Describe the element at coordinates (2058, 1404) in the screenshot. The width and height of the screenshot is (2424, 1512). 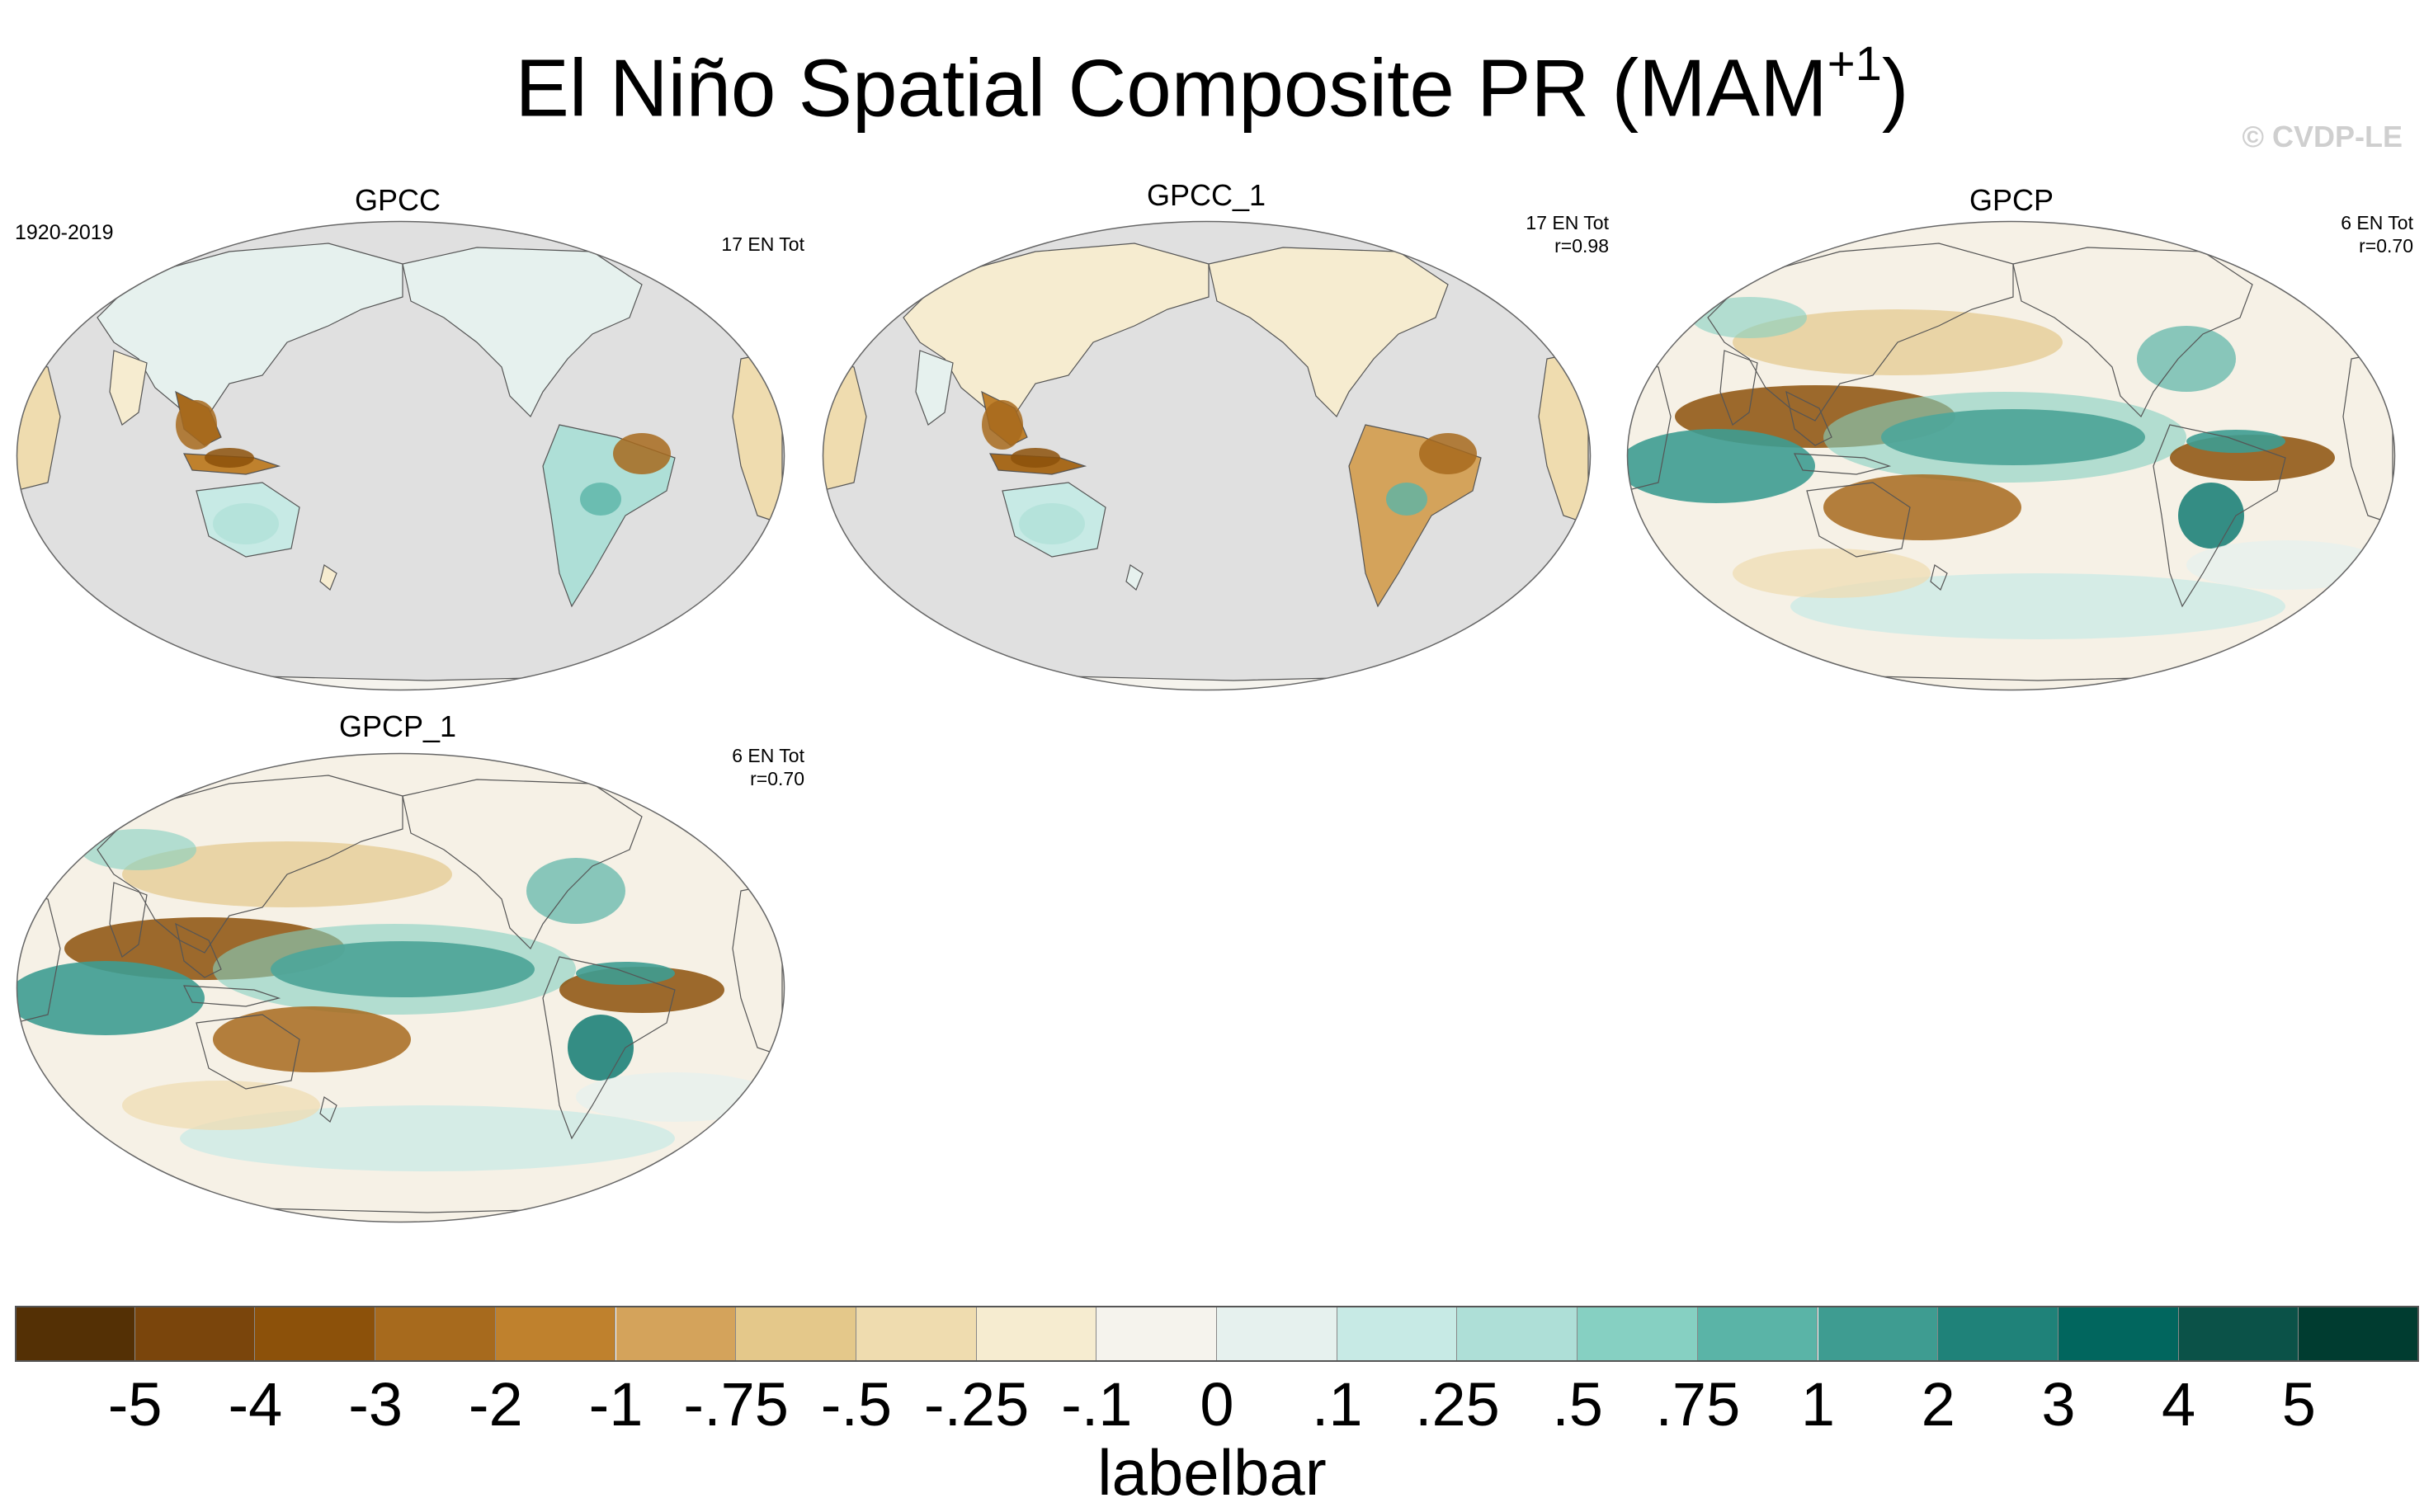
I see `colorbar-tick-label: 3` at that location.